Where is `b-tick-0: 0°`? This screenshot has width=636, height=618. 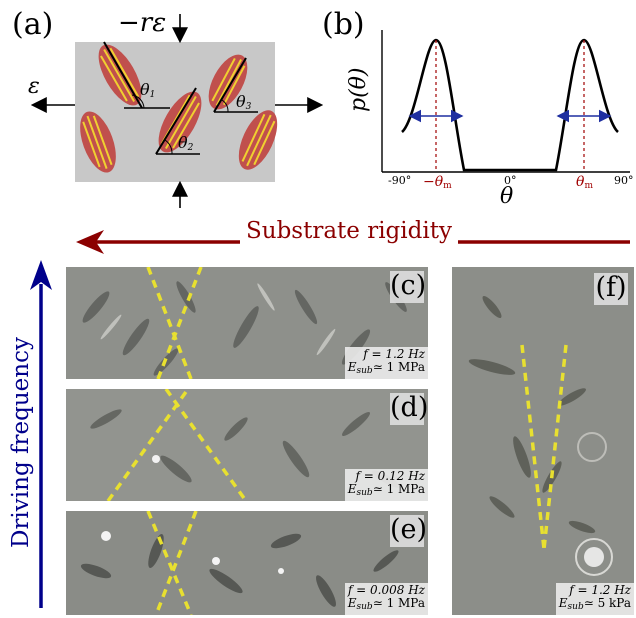
b-tick-0: 0° is located at coordinates (510, 180).